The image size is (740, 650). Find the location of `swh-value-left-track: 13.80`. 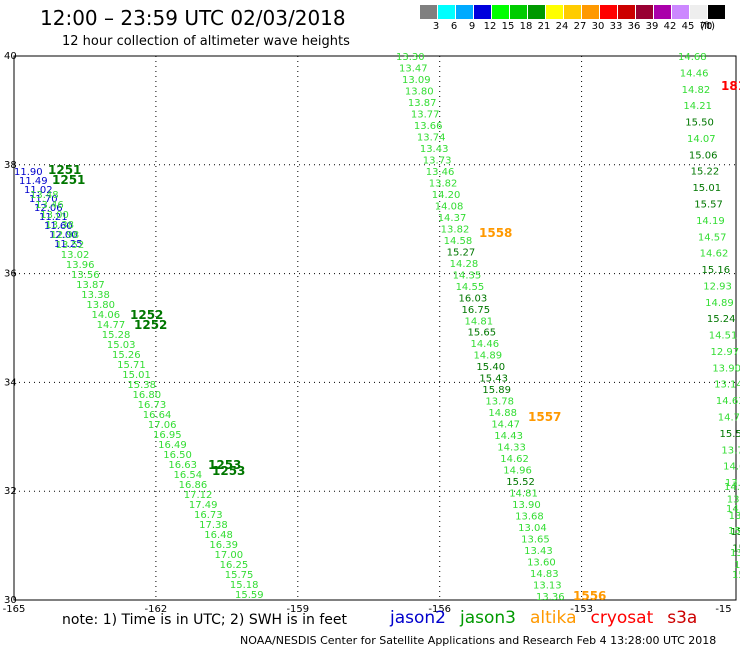

swh-value-left-track: 13.80 is located at coordinates (100, 305).